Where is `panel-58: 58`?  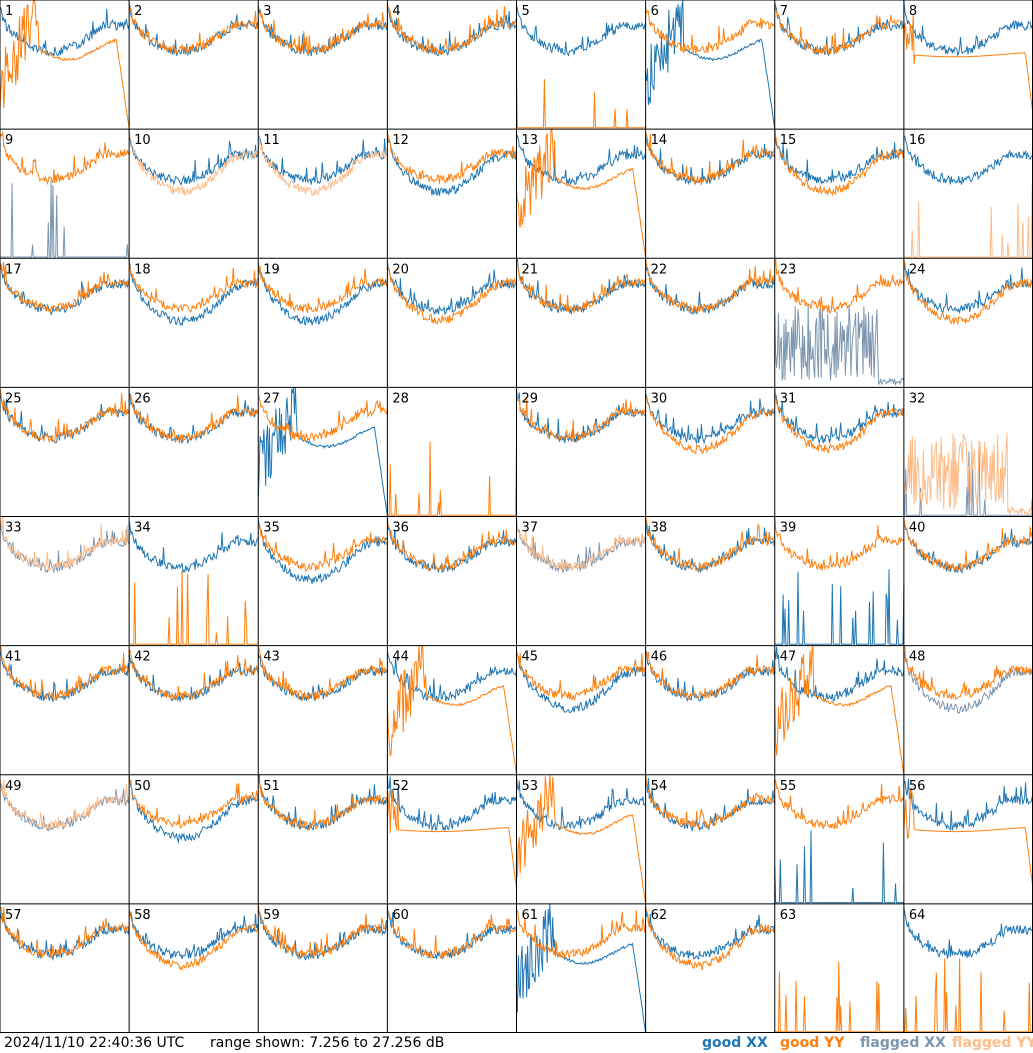
panel-58: 58 is located at coordinates (193, 939).